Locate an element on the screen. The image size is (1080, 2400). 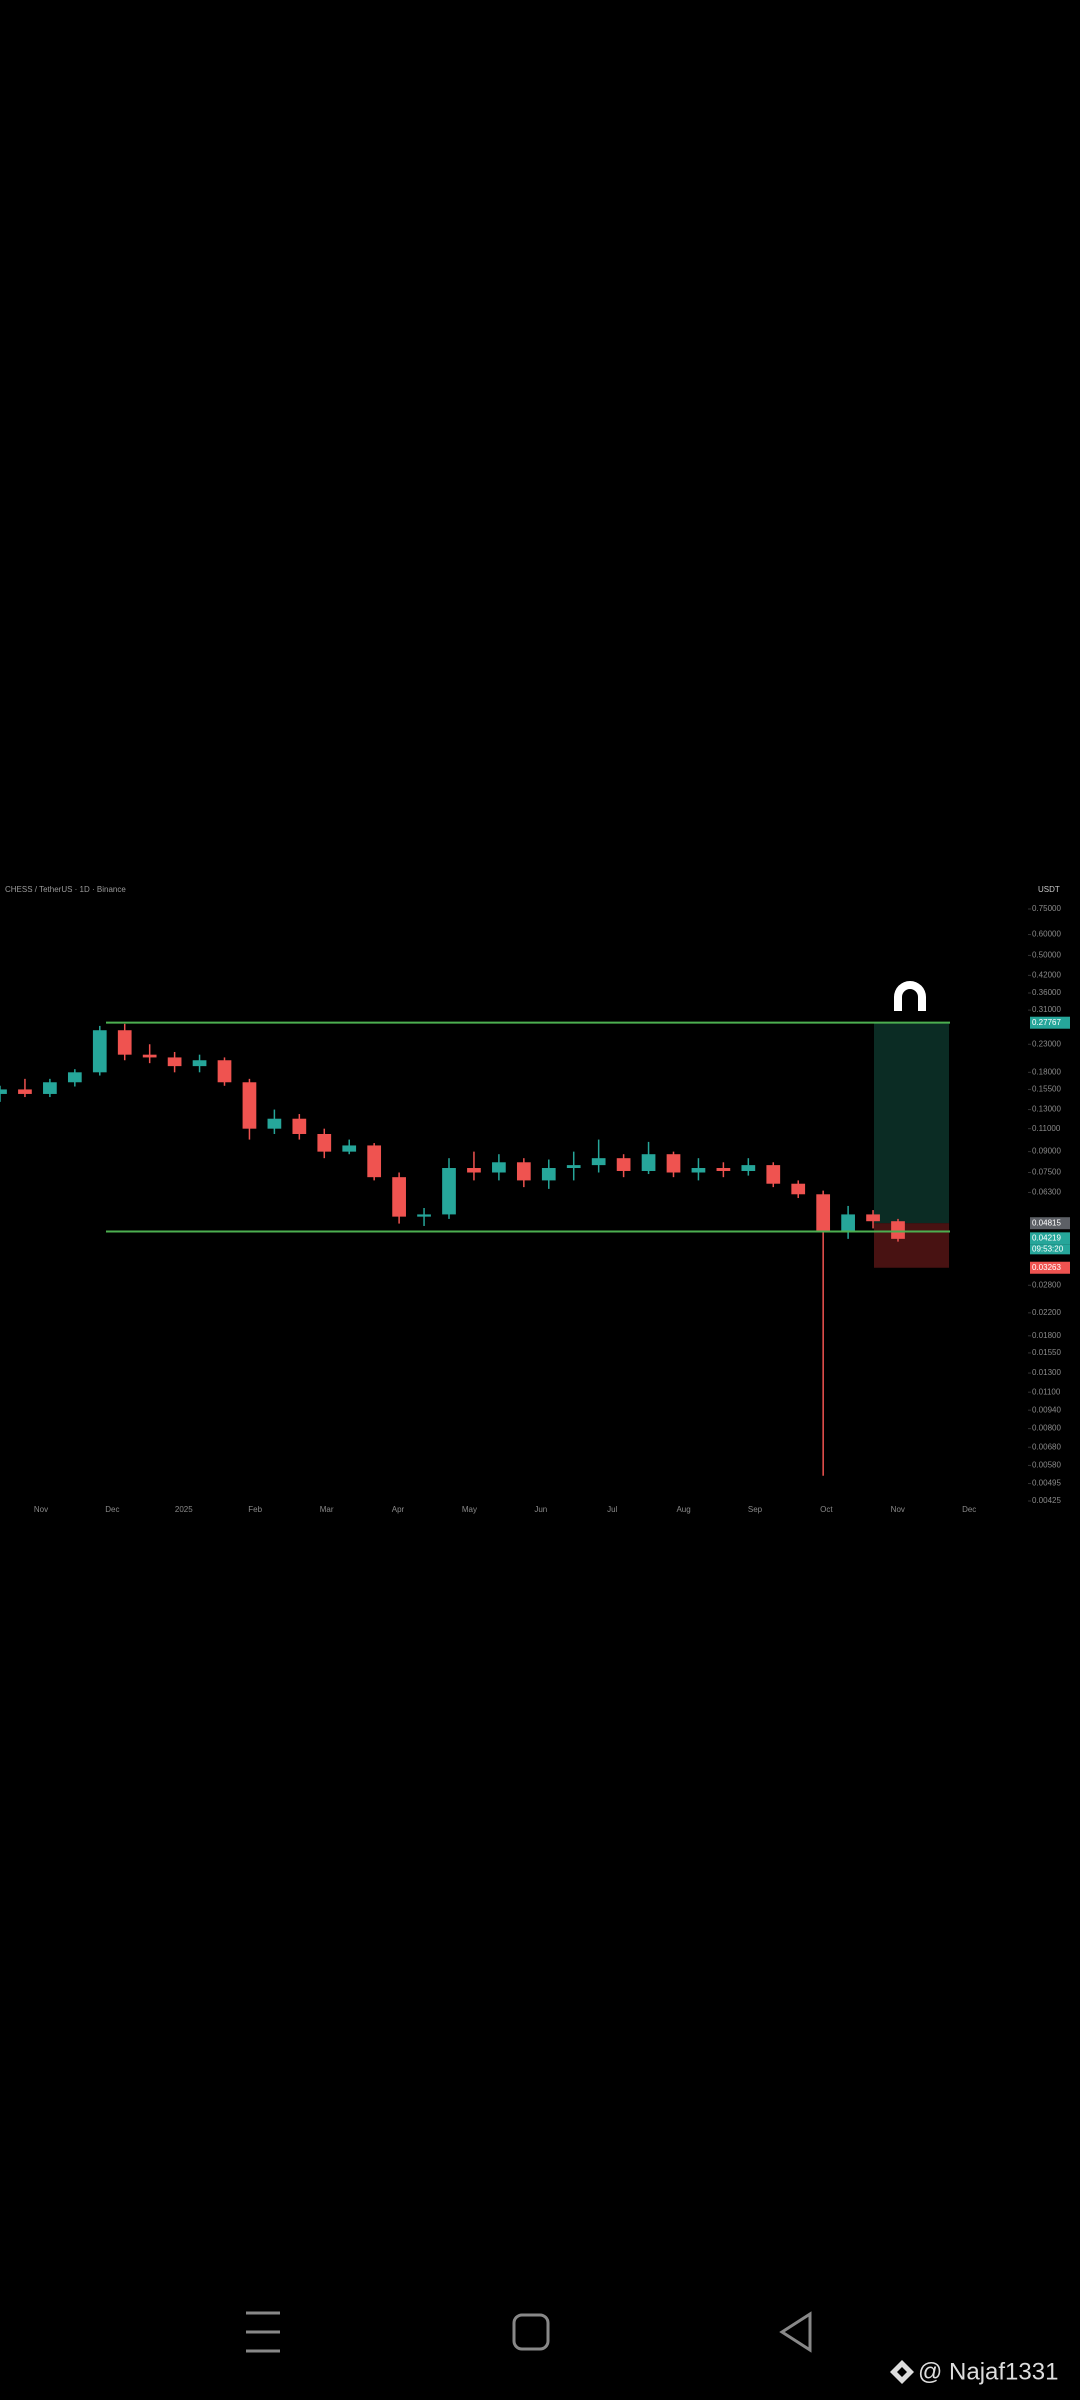
countdown: 09:53:20 is located at coordinates (1048, 1248).